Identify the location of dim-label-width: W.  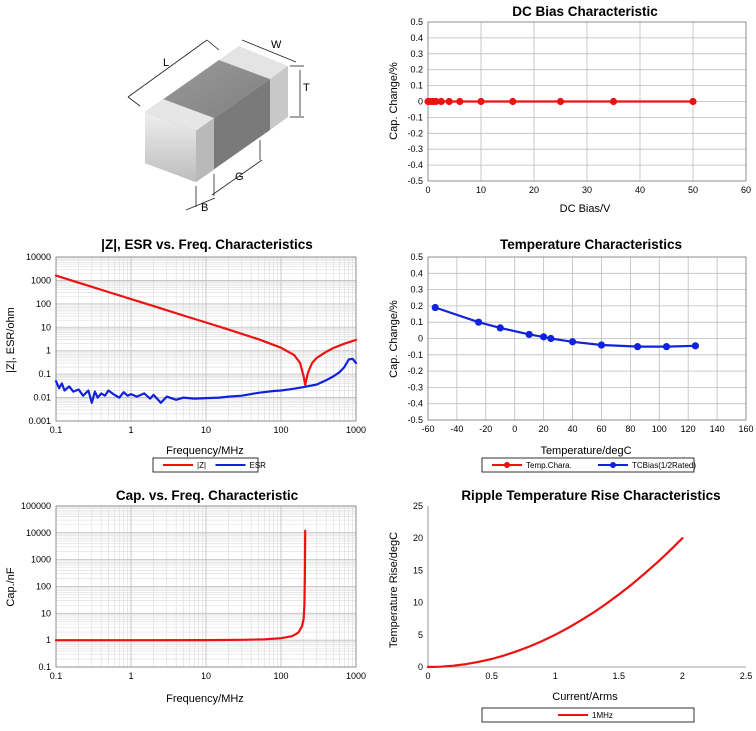
(276, 45).